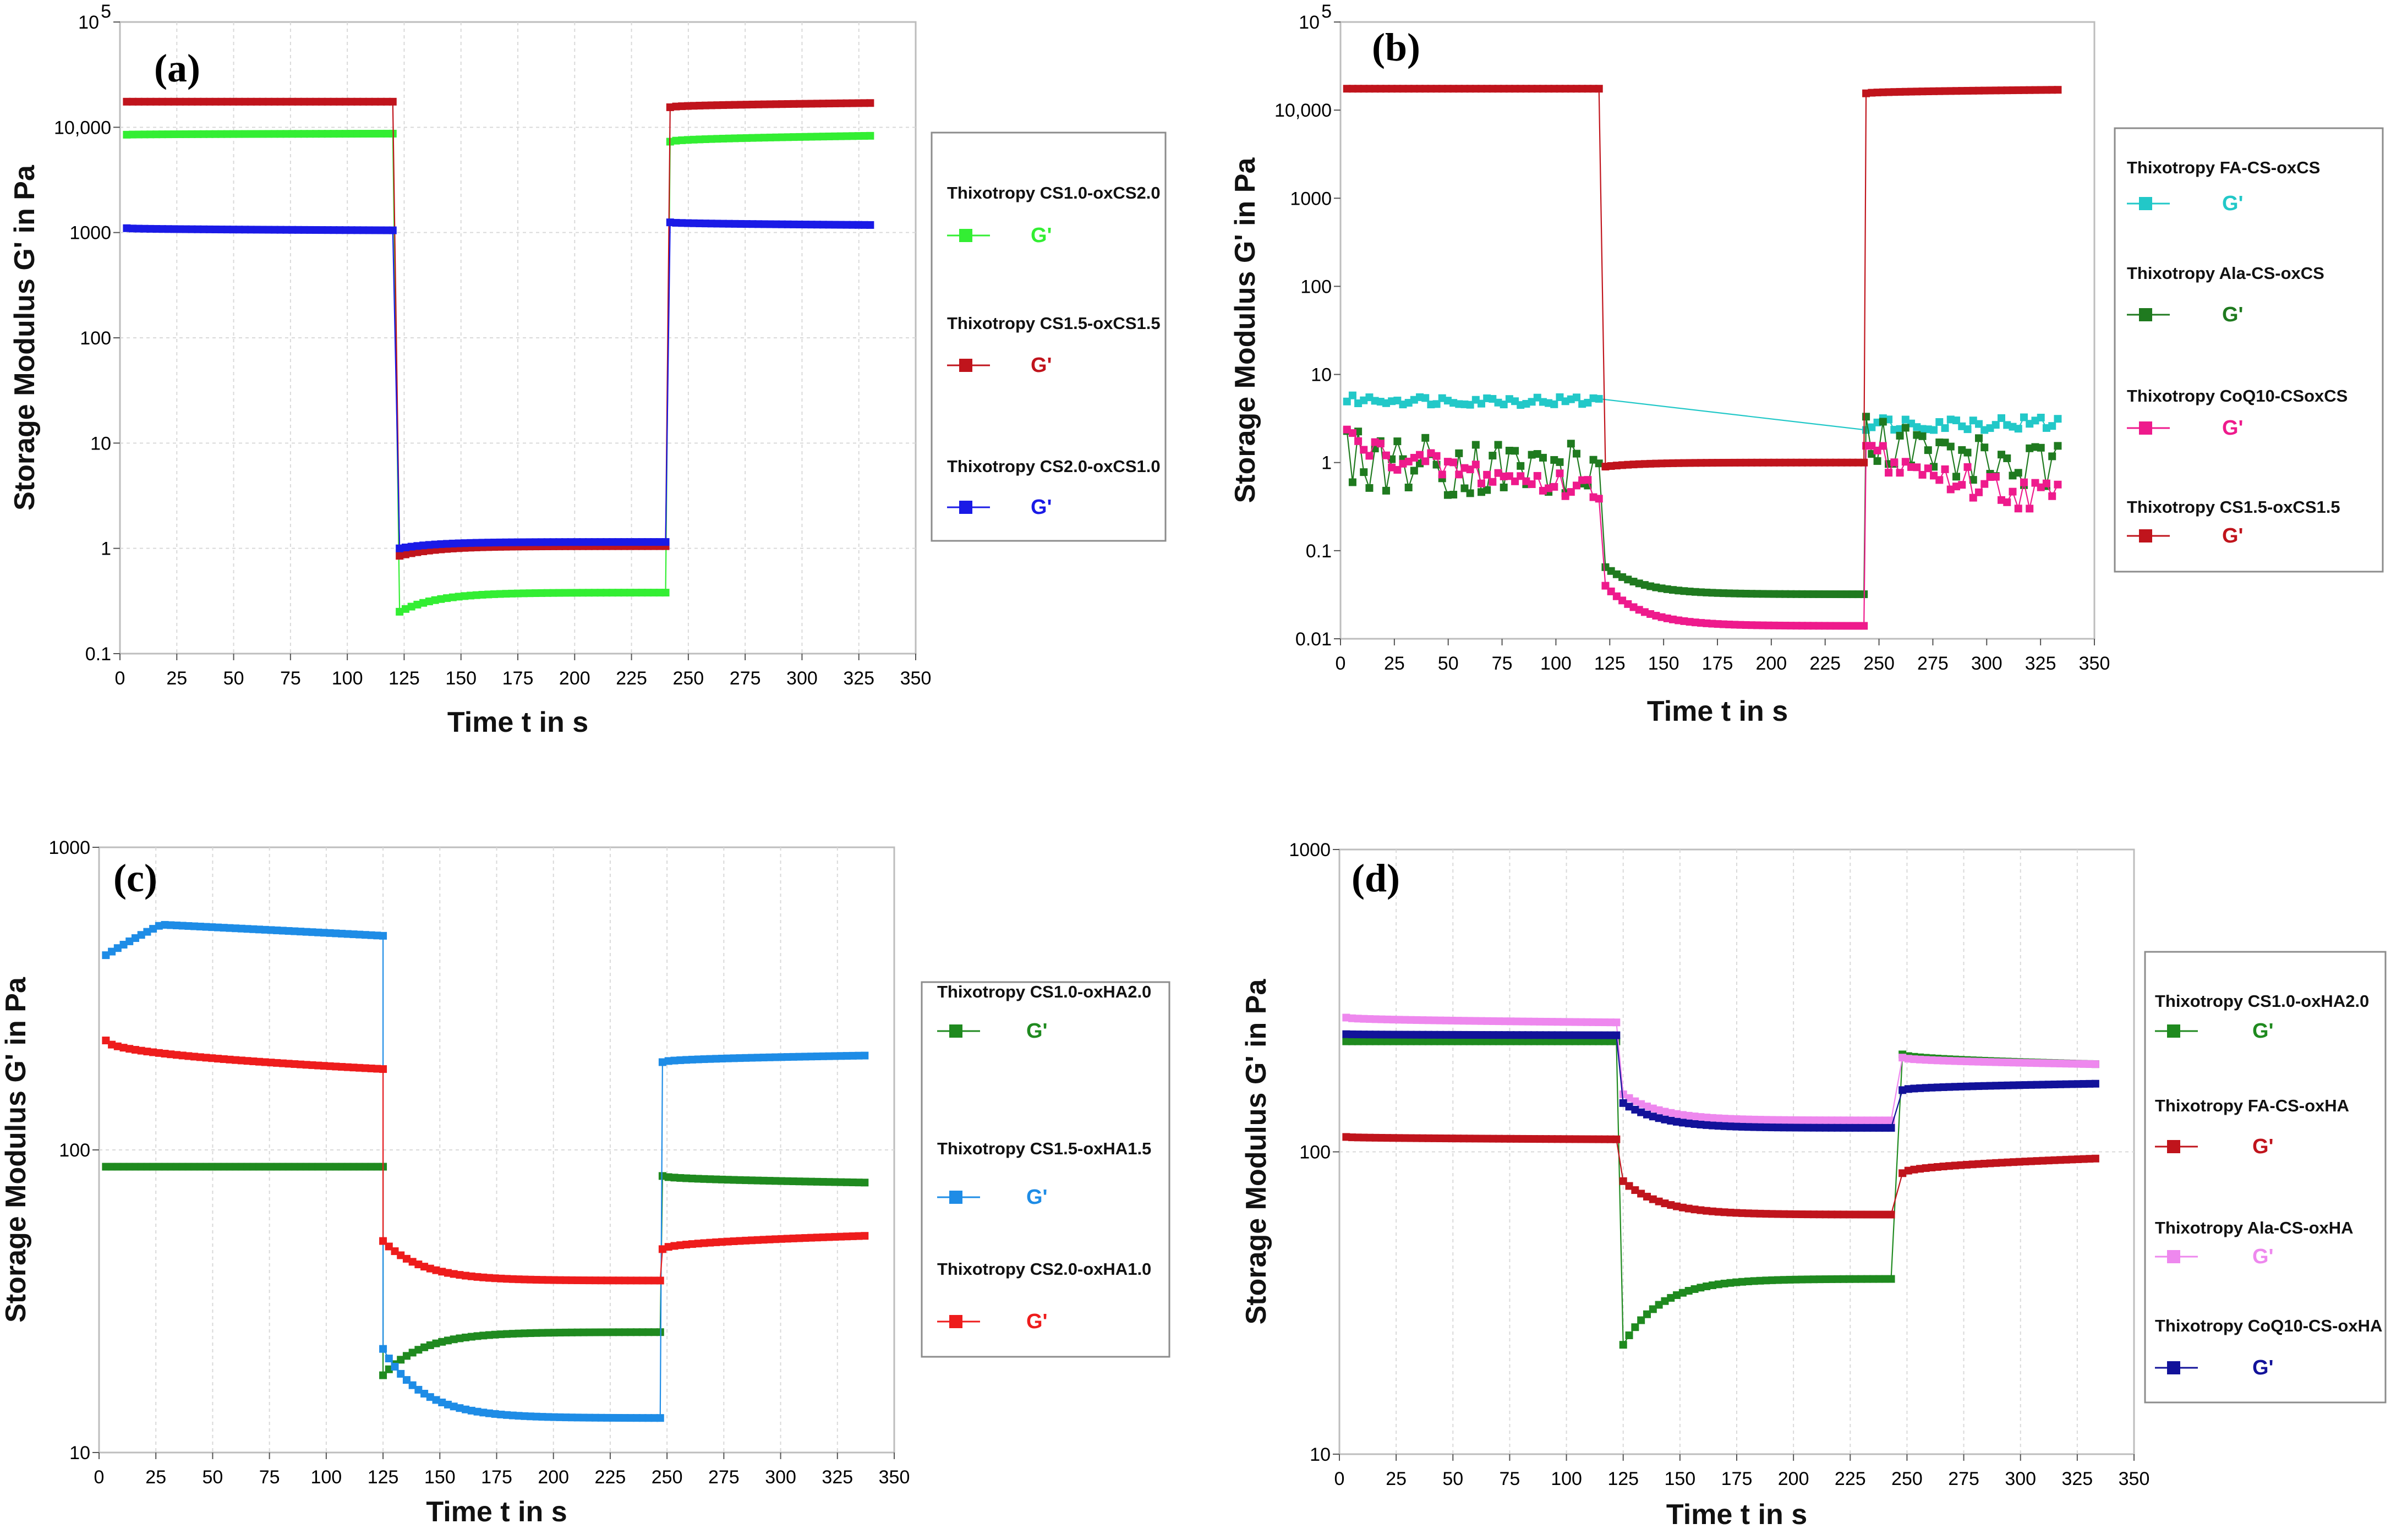 The height and width of the screenshot is (1540, 2391). I want to click on legend-marker, so click(2173, 1031).